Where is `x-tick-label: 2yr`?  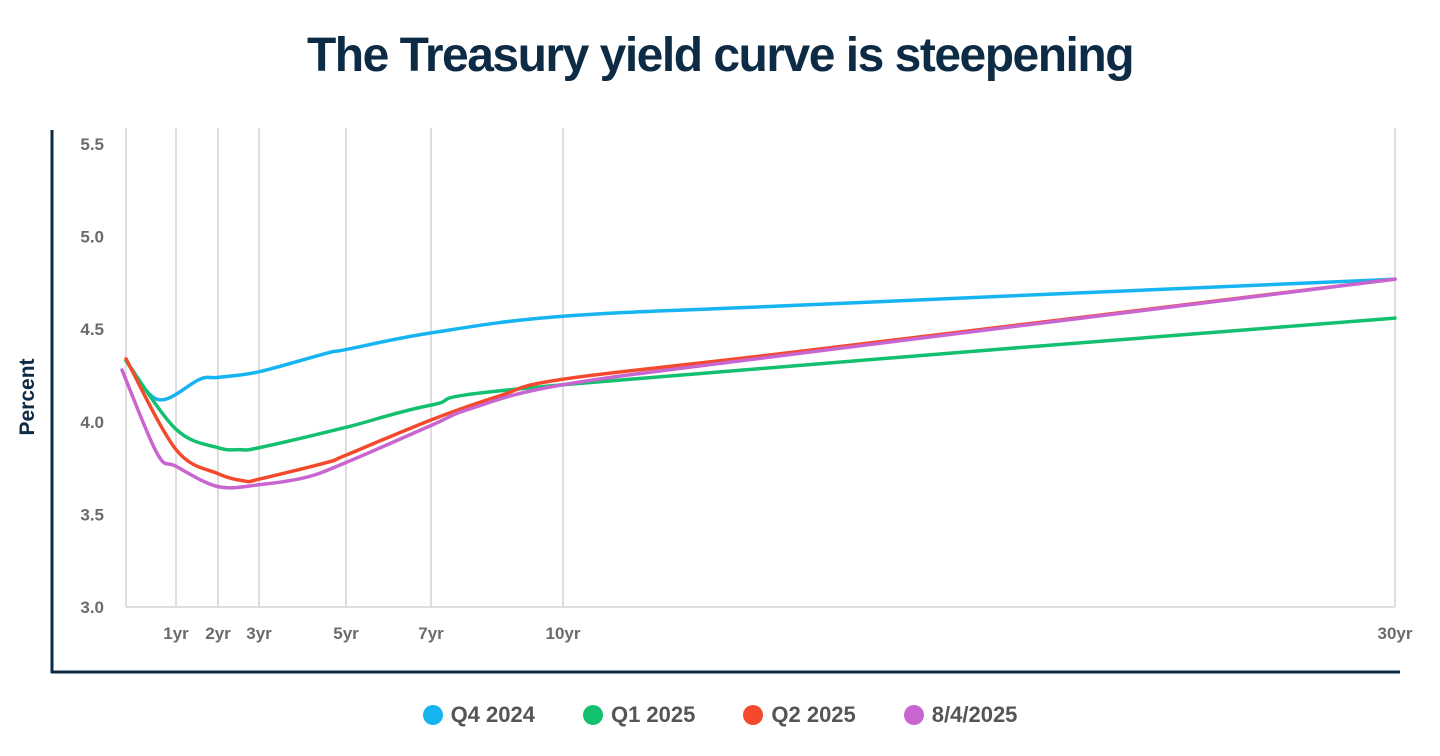 x-tick-label: 2yr is located at coordinates (218, 633).